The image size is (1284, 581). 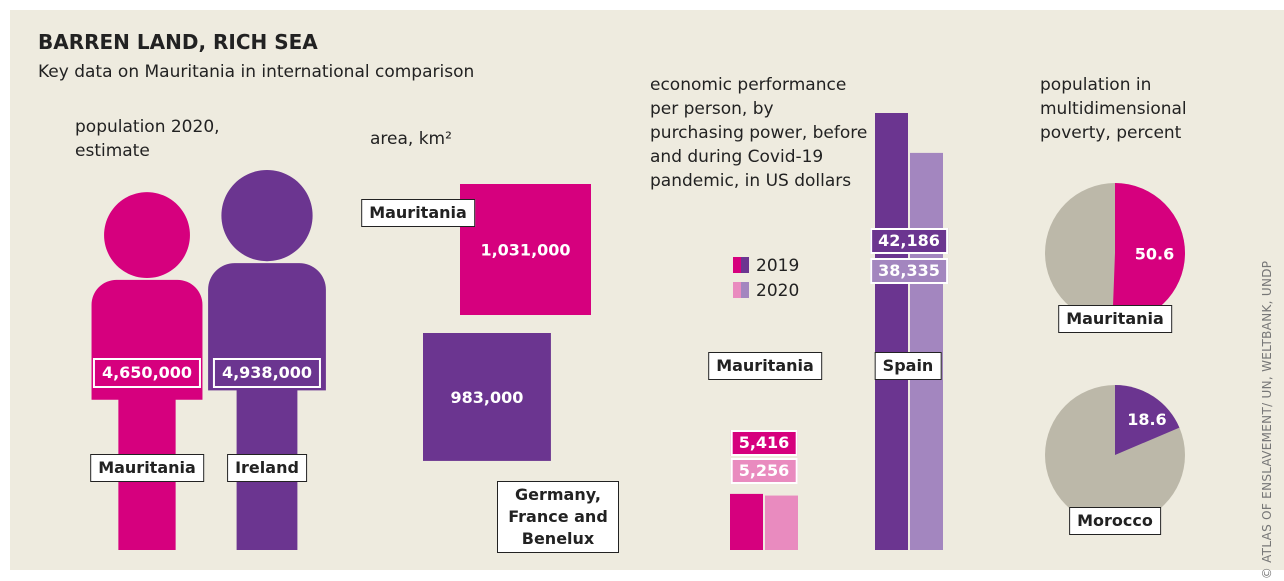 I want to click on value-label: 50.6, so click(x=1154, y=254).